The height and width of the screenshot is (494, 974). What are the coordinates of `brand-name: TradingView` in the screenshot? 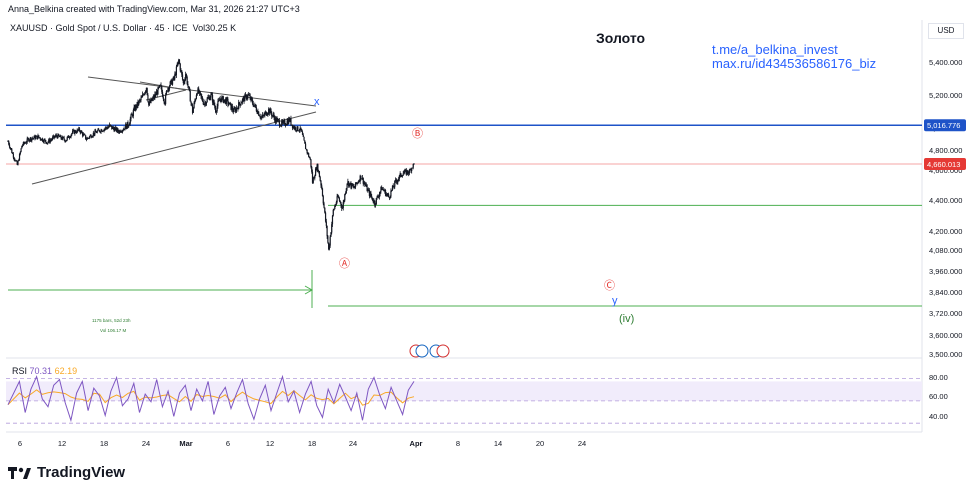 It's located at (81, 472).